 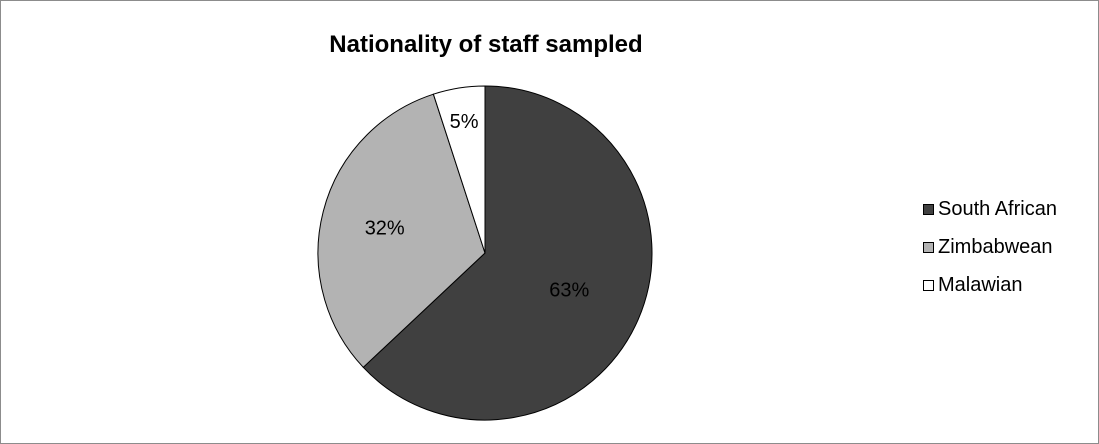 I want to click on pie-labels: 63% 32% 5%, so click(x=477, y=206).